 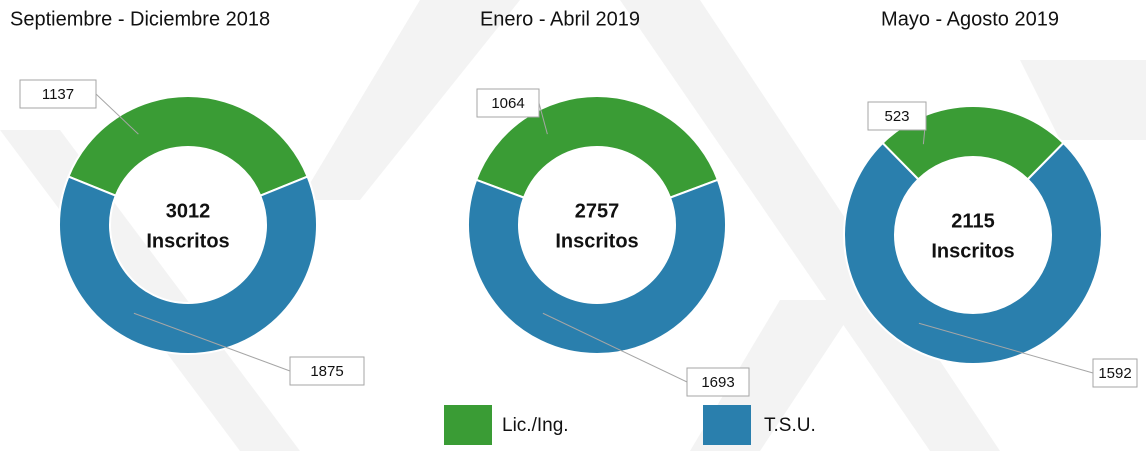 What do you see at coordinates (535, 425) in the screenshot?
I see `legend-label: Lic./Ing.` at bounding box center [535, 425].